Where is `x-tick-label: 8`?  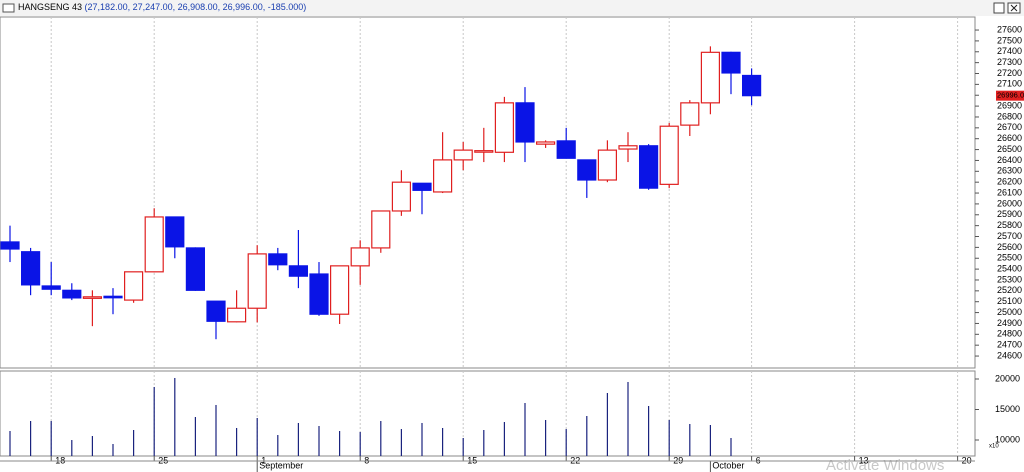
x-tick-label: 8 is located at coordinates (366, 460).